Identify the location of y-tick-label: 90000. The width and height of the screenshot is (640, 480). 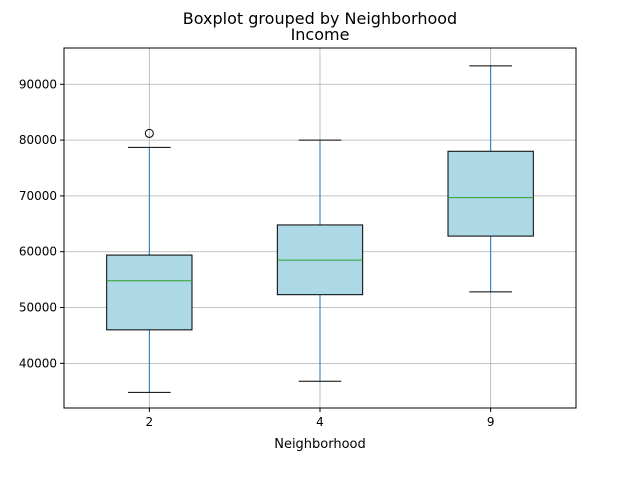
(38, 84).